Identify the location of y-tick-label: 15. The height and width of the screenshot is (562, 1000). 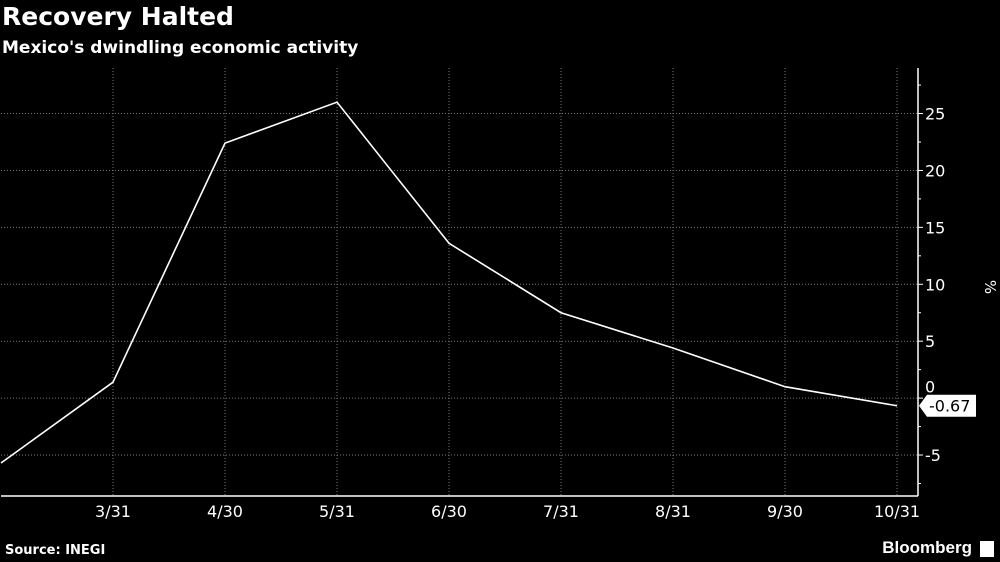
(935, 227).